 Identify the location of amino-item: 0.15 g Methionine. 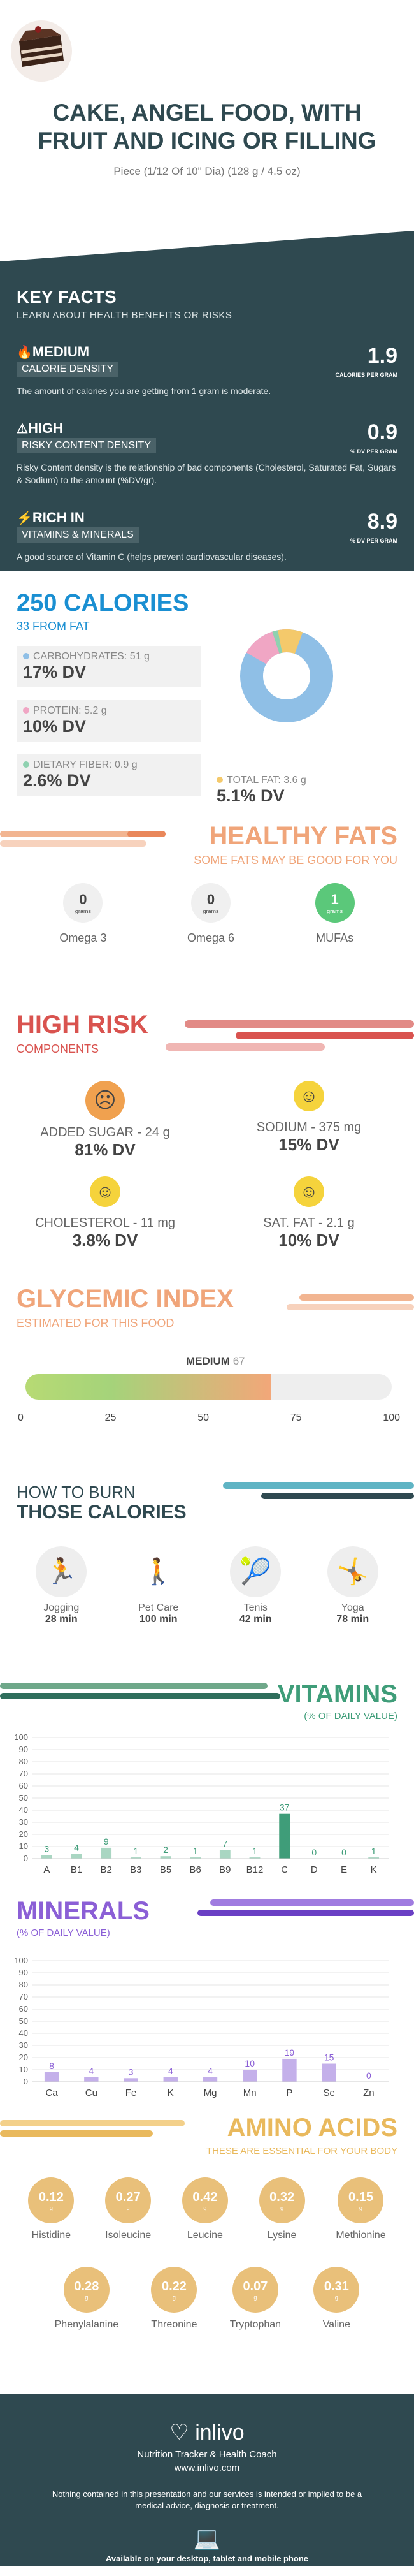
(361, 2209).